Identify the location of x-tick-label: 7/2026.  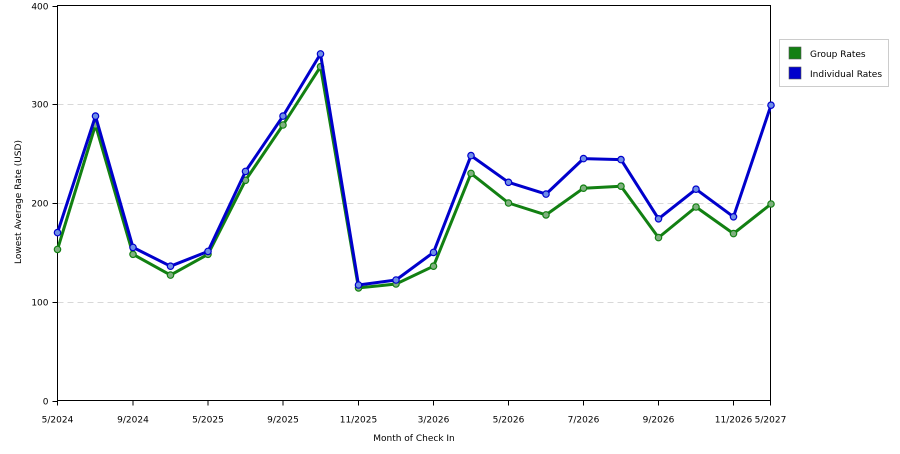
(584, 421).